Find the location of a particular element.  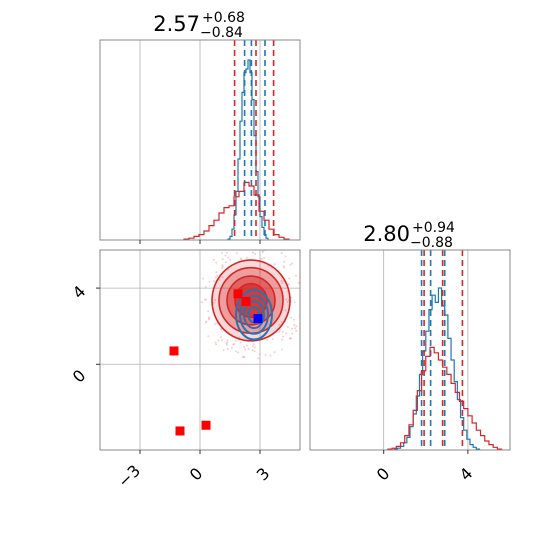

x-tick-label: 0 is located at coordinates (383, 474).